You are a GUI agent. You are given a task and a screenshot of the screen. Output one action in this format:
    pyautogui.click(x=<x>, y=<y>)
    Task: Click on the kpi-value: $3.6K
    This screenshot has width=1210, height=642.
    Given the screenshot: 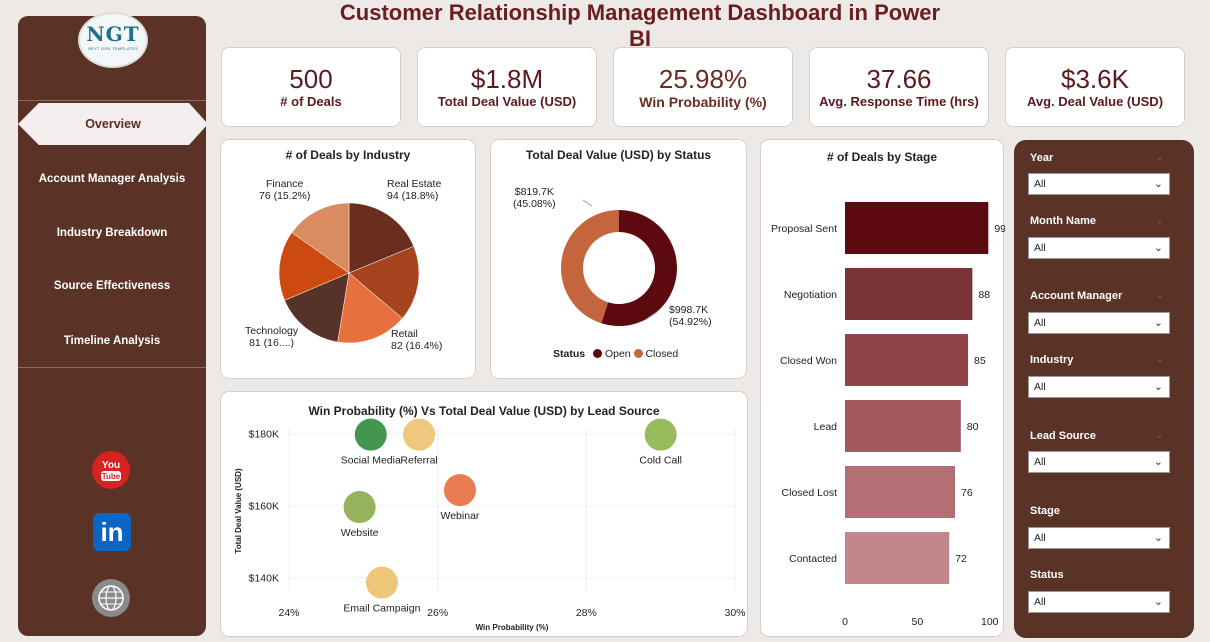 What is the action you would take?
    pyautogui.click(x=1095, y=79)
    